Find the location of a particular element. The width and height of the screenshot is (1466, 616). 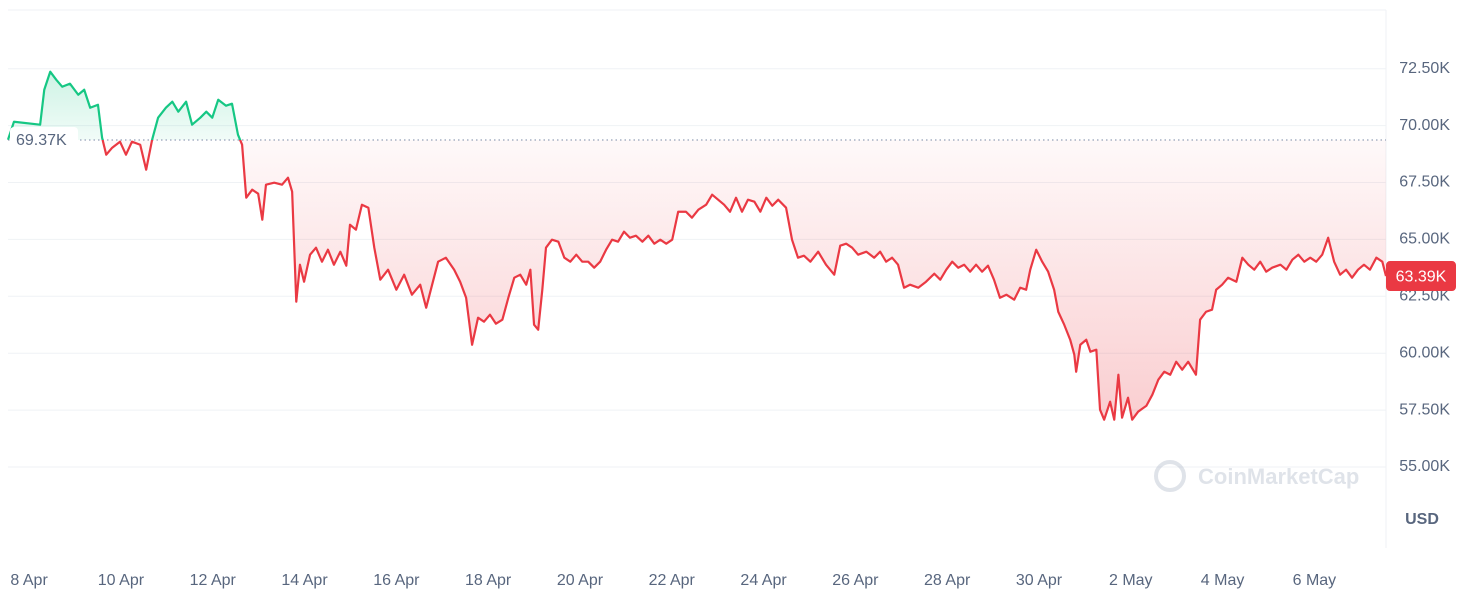

x-tick-label: 10 Apr is located at coordinates (121, 580).